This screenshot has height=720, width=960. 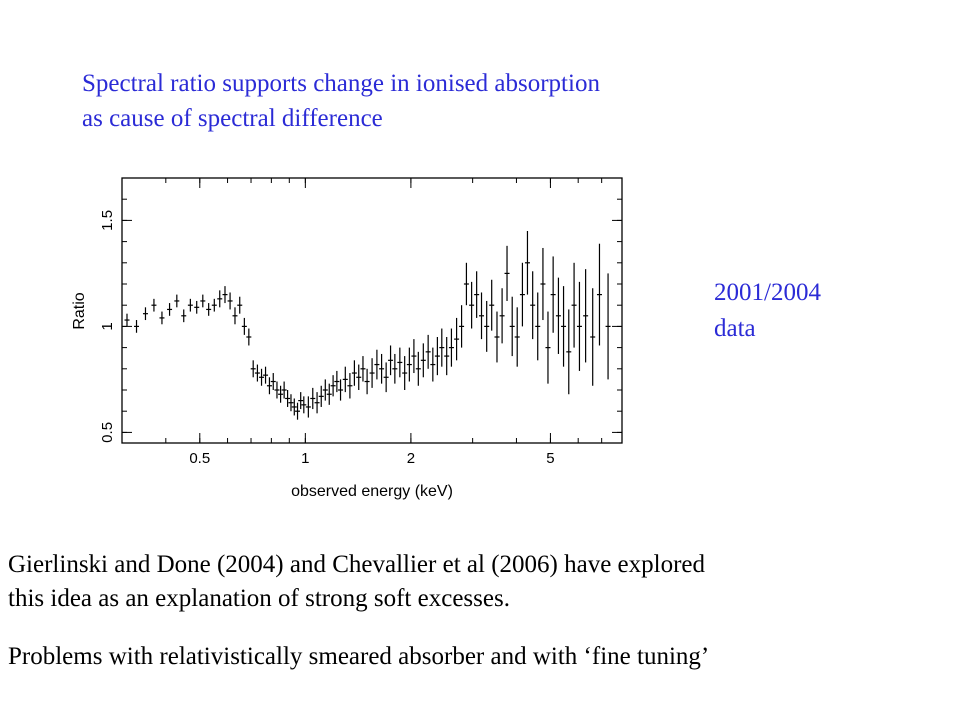 I want to click on x-tick-label: 1, so click(x=305, y=458).